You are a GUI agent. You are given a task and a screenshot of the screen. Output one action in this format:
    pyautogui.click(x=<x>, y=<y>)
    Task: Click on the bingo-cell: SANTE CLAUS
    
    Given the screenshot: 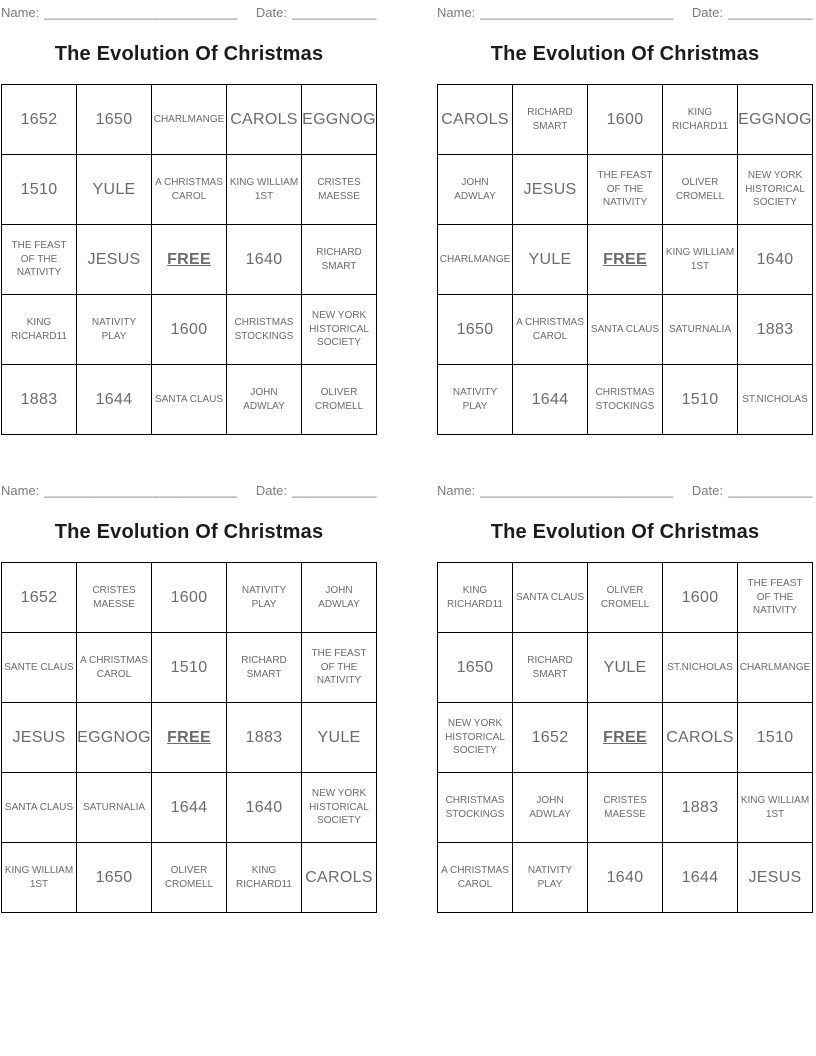 What is the action you would take?
    pyautogui.click(x=39, y=668)
    